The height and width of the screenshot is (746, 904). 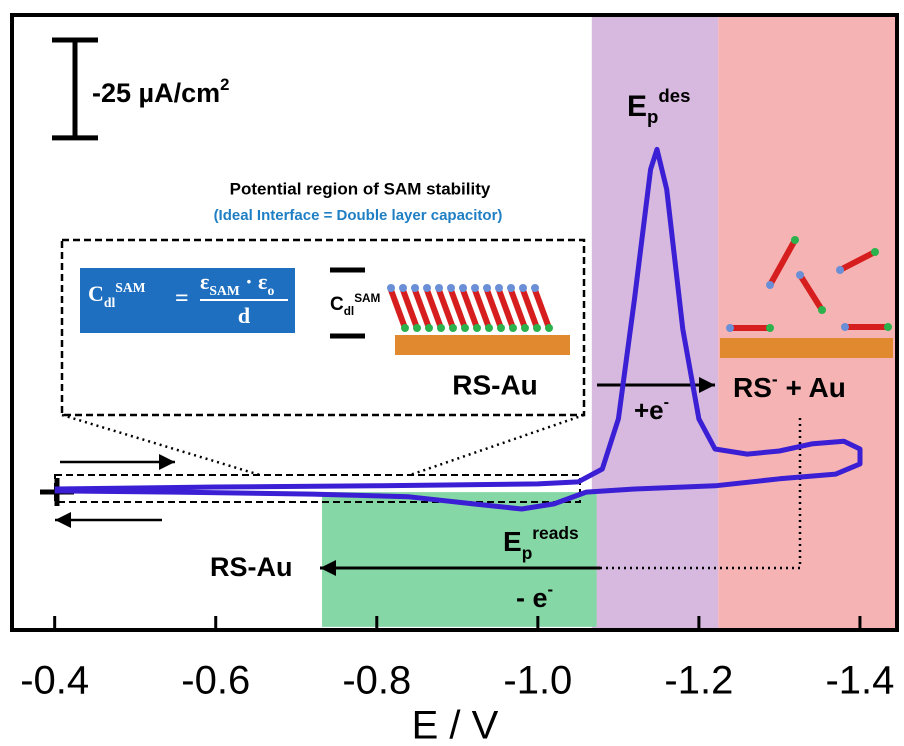 What do you see at coordinates (376, 681) in the screenshot?
I see `x-tick-label: -0.8` at bounding box center [376, 681].